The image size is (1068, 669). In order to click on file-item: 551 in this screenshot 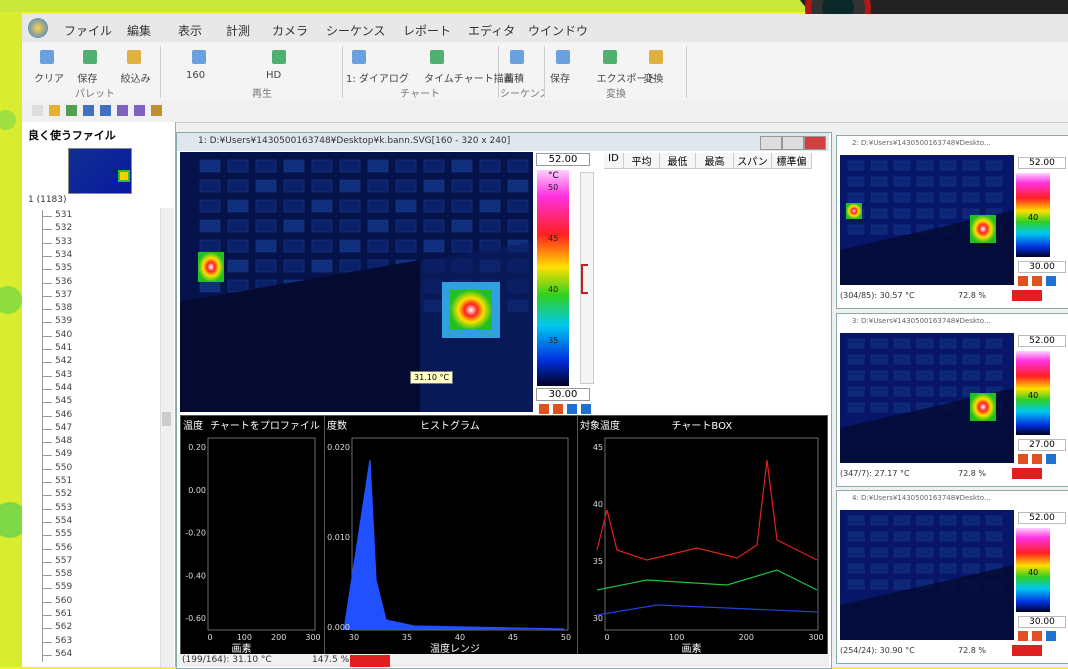, I will do `click(64, 481)`.